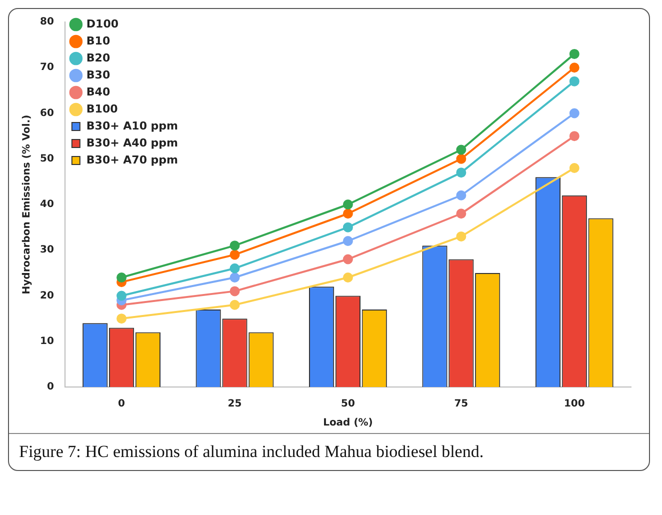 The image size is (662, 515). I want to click on y-axis-title: Hydrocarbon Emissions (% Vol.), so click(27, 204).